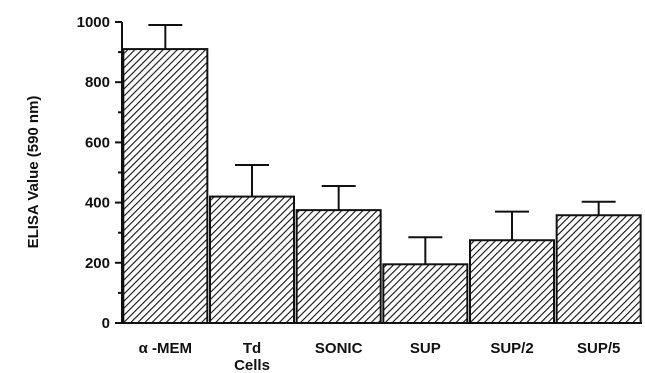  What do you see at coordinates (165, 348) in the screenshot?
I see `category-label: α -MEM` at bounding box center [165, 348].